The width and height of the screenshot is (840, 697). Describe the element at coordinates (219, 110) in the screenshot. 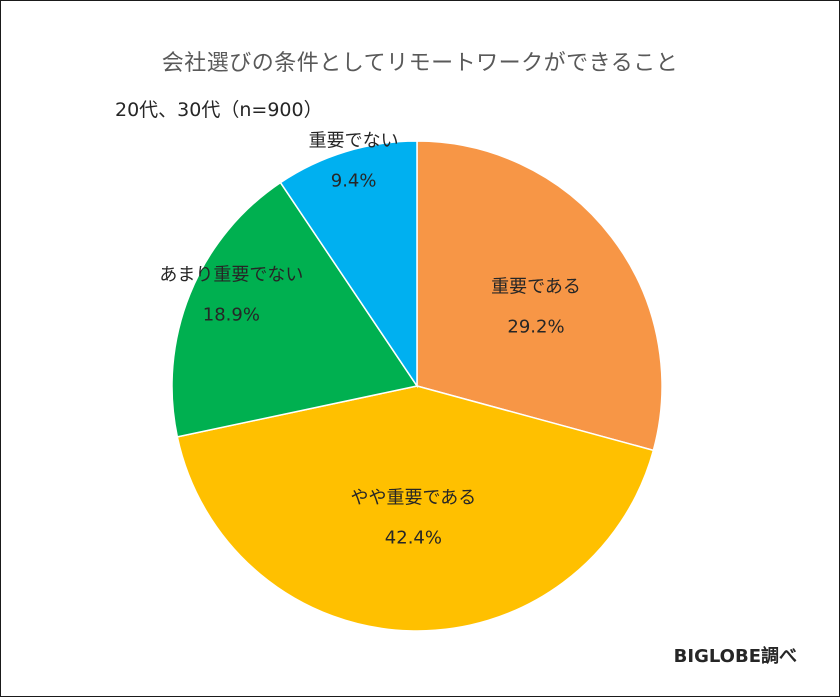

I see `chart-subtitle: 20代、30代（n=900）` at that location.